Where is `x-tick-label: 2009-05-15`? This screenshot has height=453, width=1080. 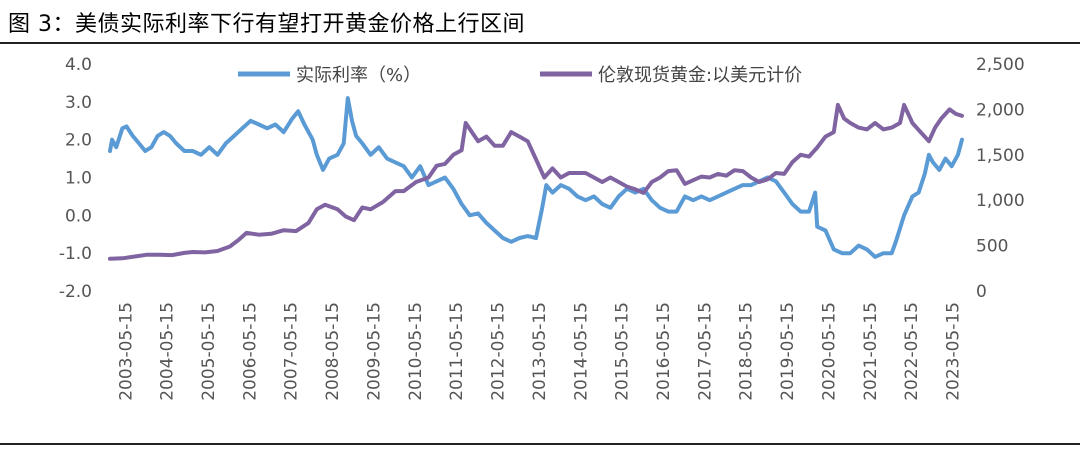
x-tick-label: 2009-05-15 is located at coordinates (374, 351).